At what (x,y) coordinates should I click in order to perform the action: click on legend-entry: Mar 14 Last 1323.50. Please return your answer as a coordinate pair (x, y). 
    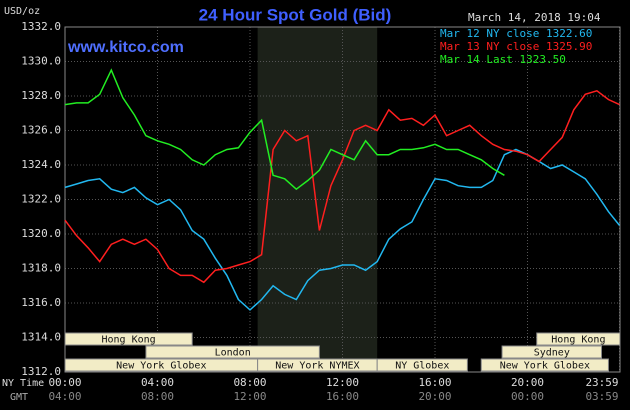
    Looking at the image, I should click on (503, 59).